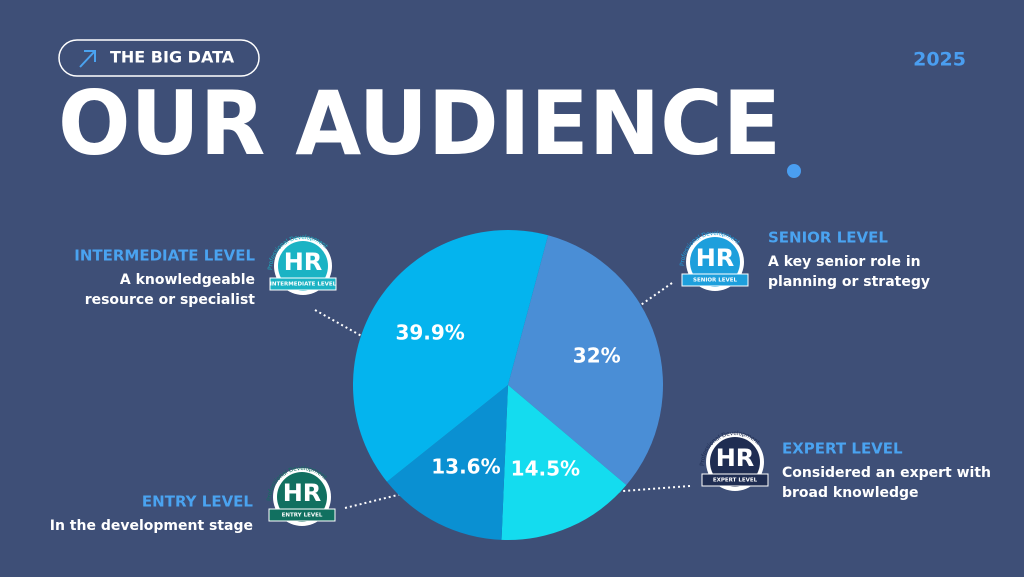 The height and width of the screenshot is (577, 1024). I want to click on level-name: INTERMEDIATE LEVEL, so click(164, 256).